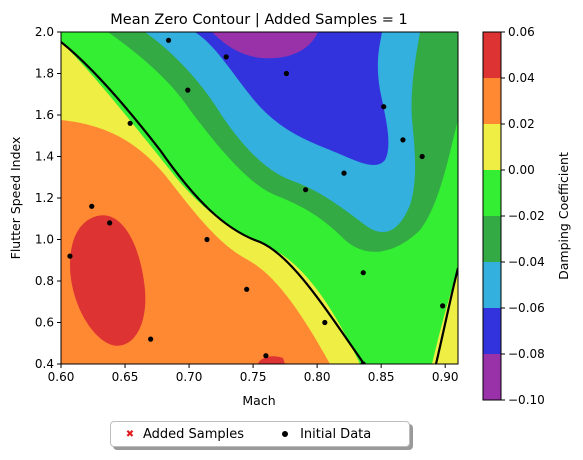 Image resolution: width=583 pixels, height=460 pixels. What do you see at coordinates (521, 170) in the screenshot?
I see `colorbar-tick-label: 0.00` at bounding box center [521, 170].